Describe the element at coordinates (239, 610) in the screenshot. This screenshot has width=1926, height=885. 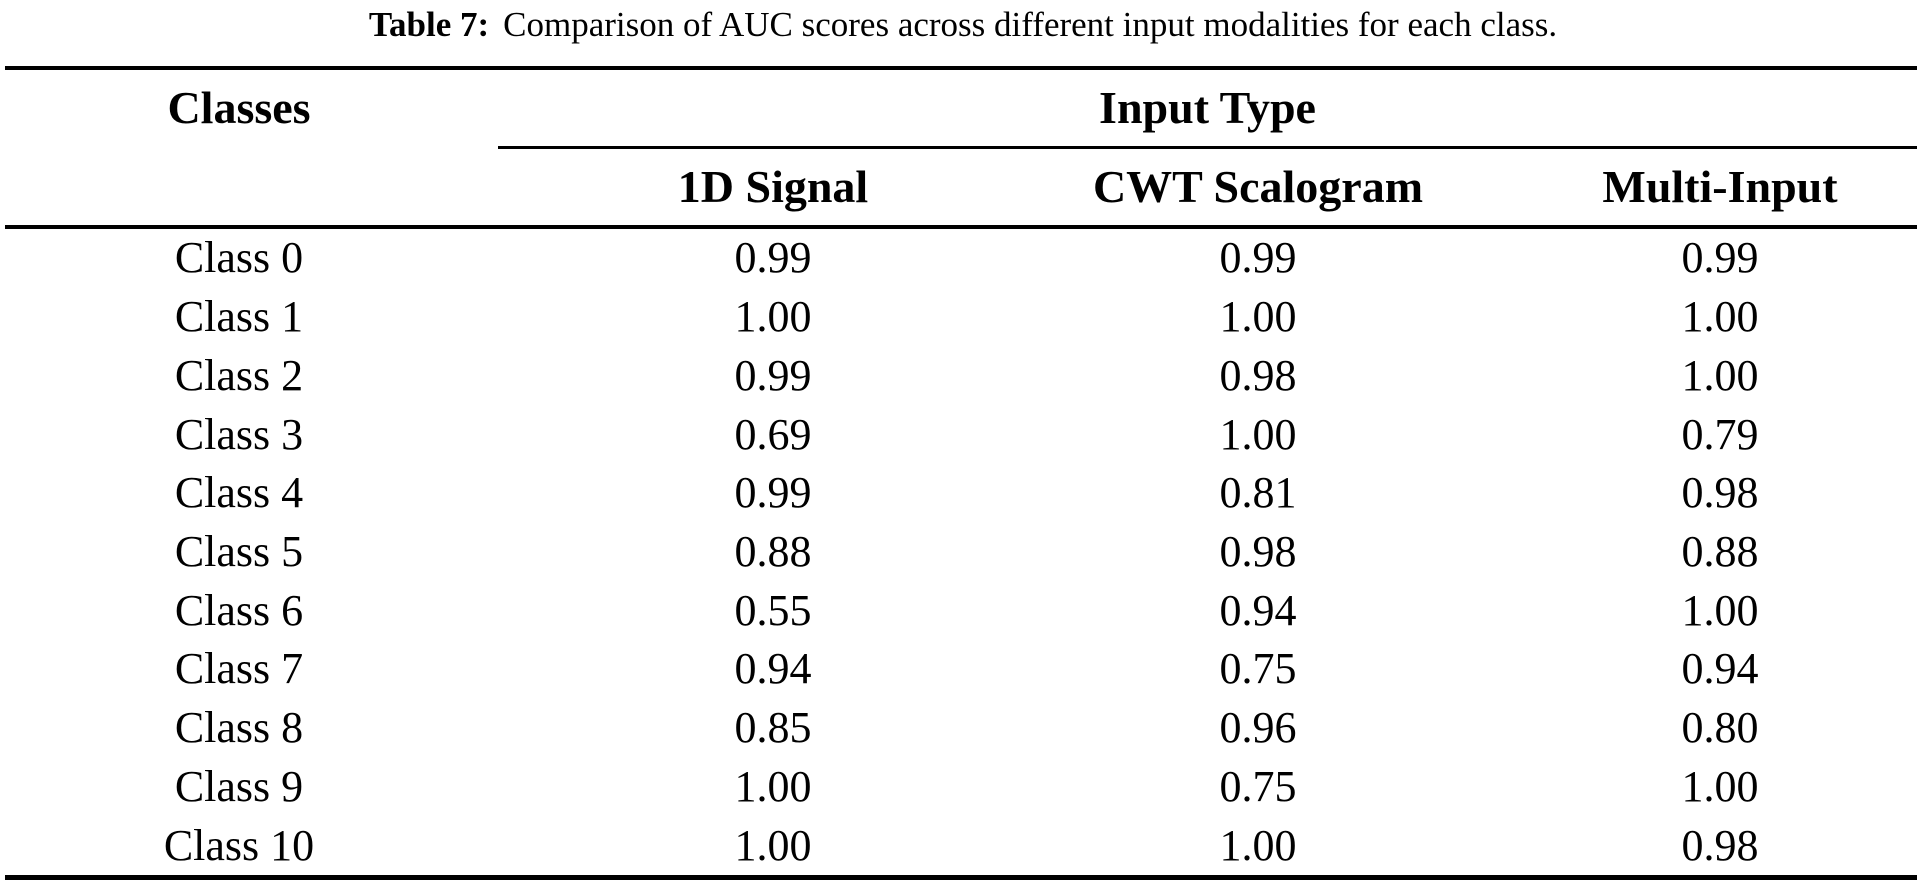
I see `row-class-label: Class 6` at that location.